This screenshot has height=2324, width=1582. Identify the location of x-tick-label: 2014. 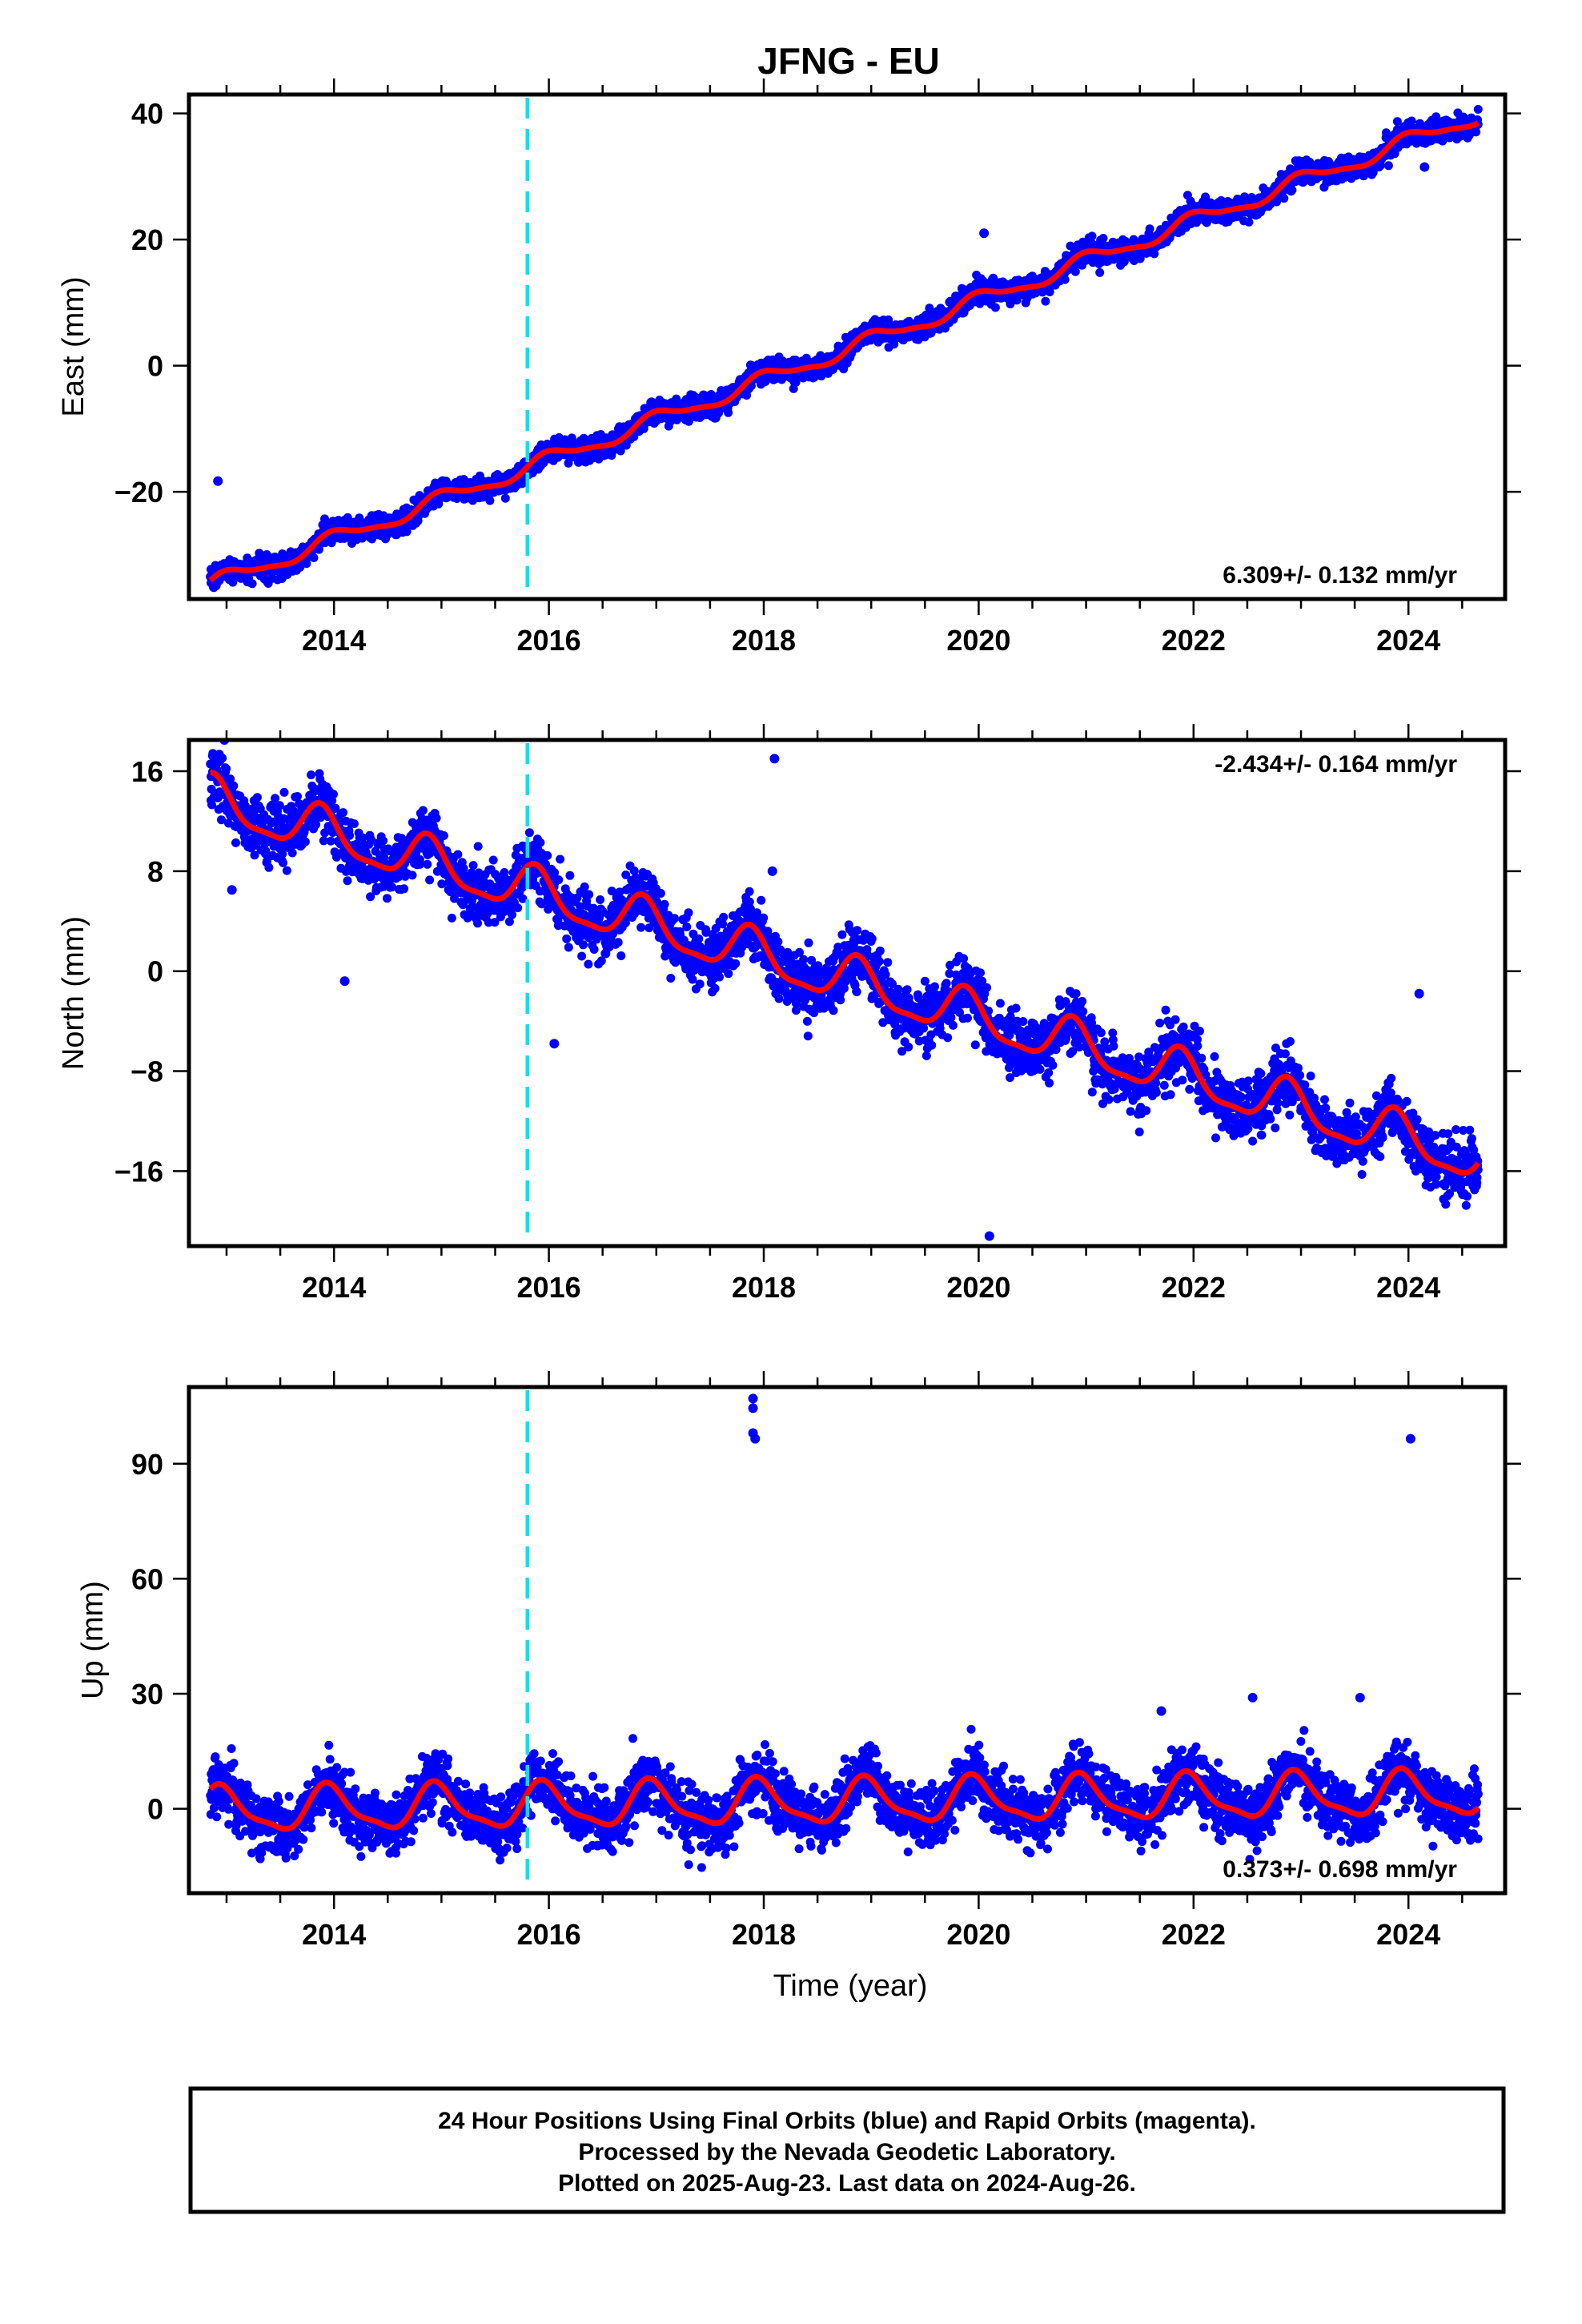
(334, 640).